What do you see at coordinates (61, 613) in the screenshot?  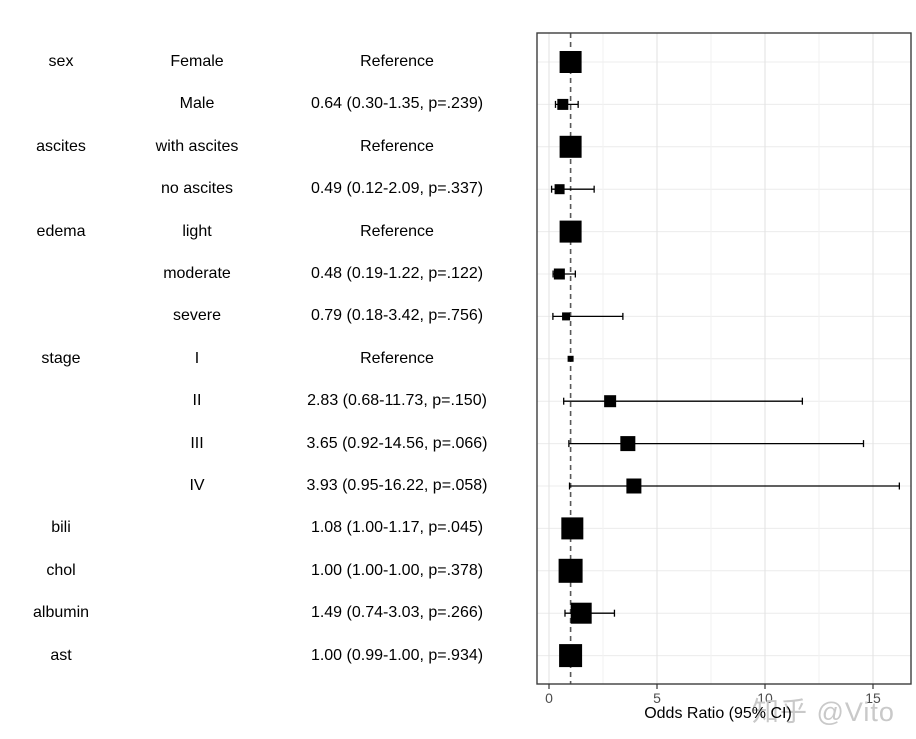 I see `variable-label: albumin` at bounding box center [61, 613].